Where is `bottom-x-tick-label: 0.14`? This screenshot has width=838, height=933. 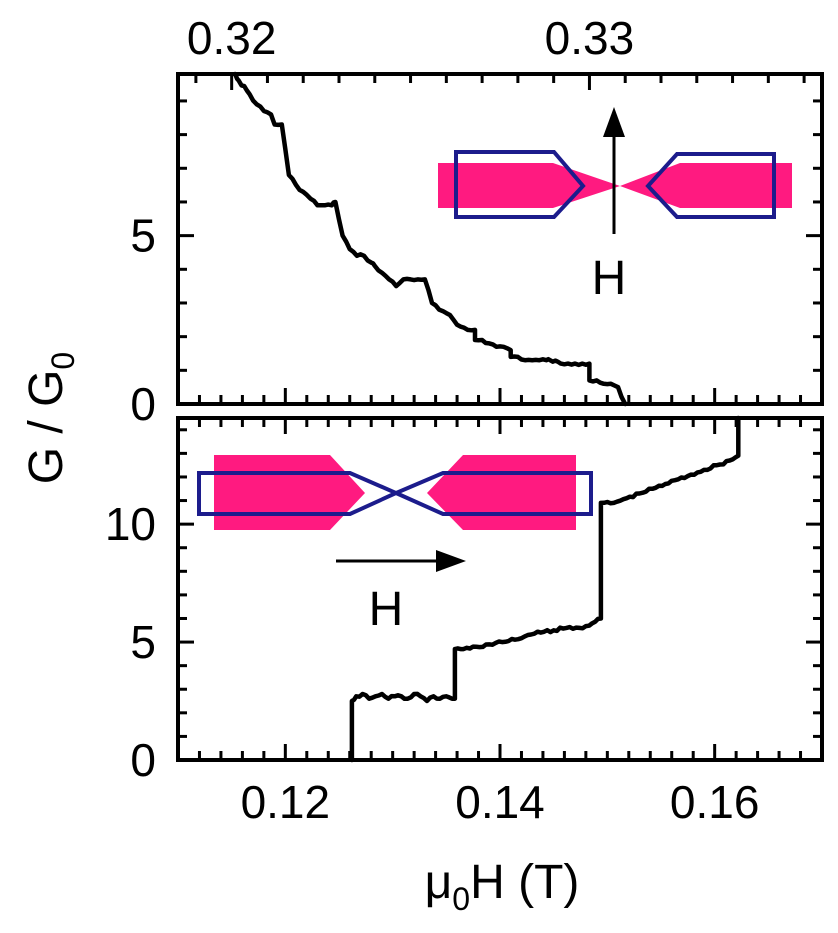
bottom-x-tick-label: 0.14 is located at coordinates (500, 802).